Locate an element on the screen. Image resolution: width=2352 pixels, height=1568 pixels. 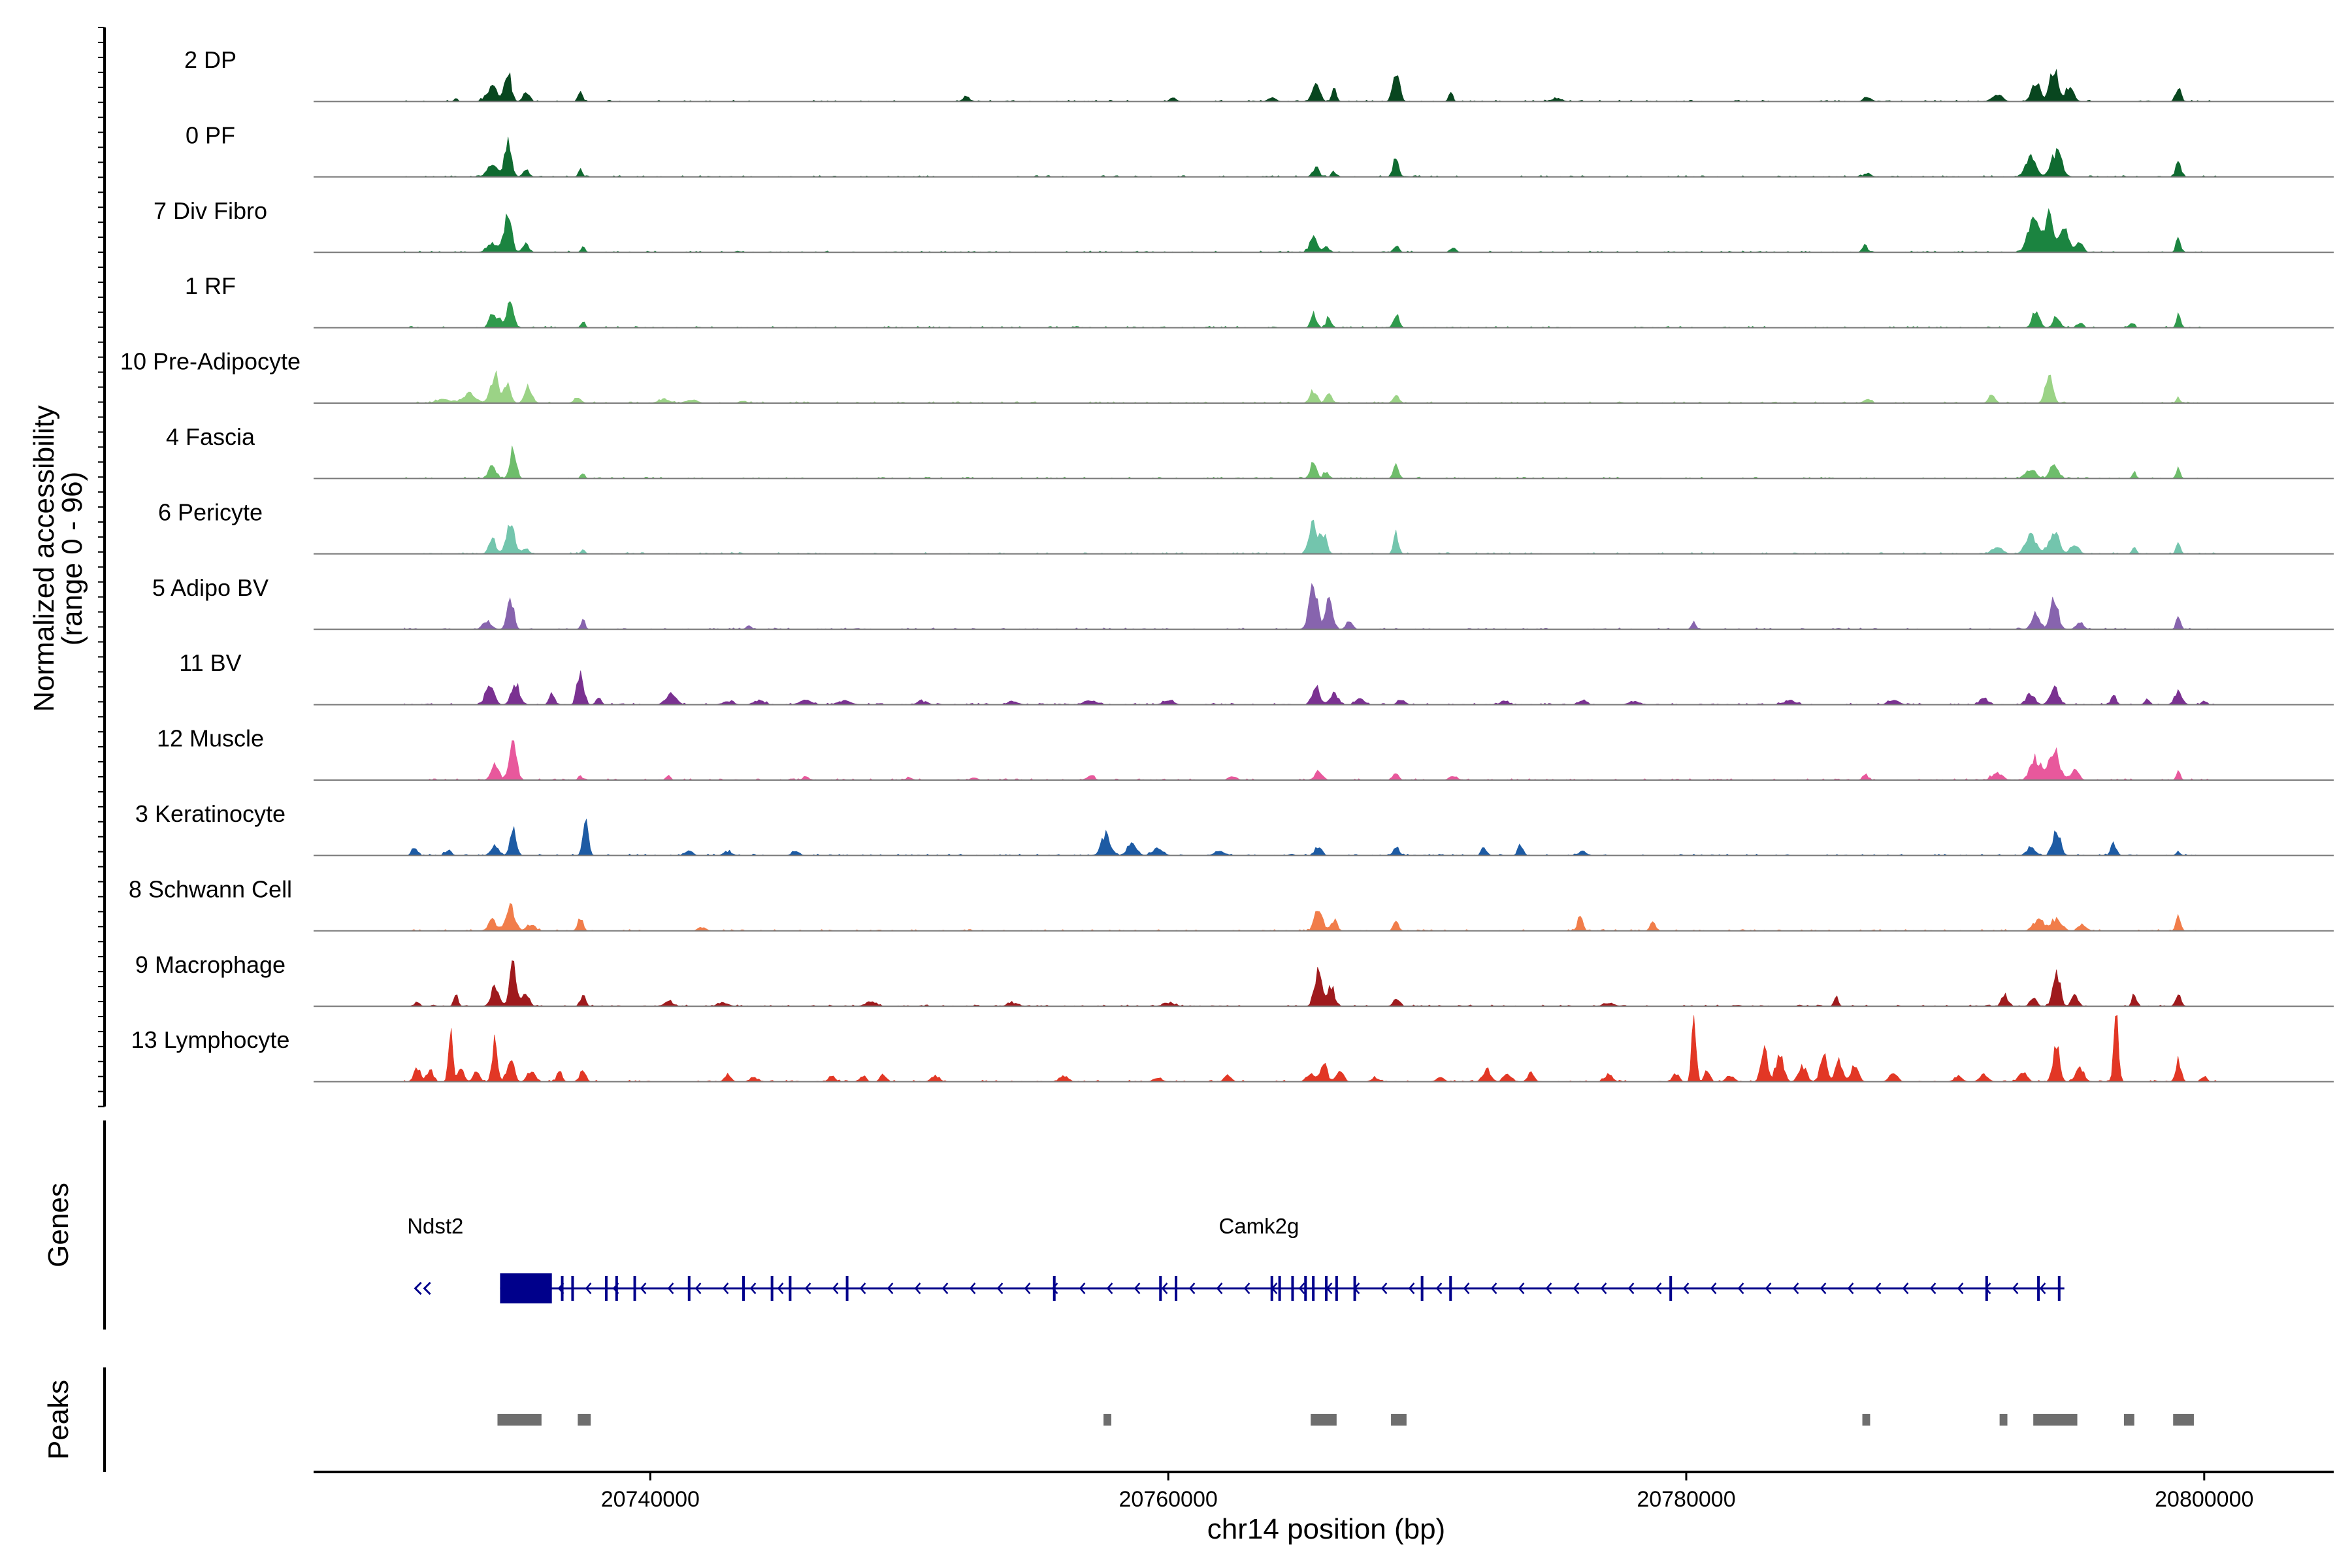
peaks-panel-title: Peaks is located at coordinates (58, 1420).